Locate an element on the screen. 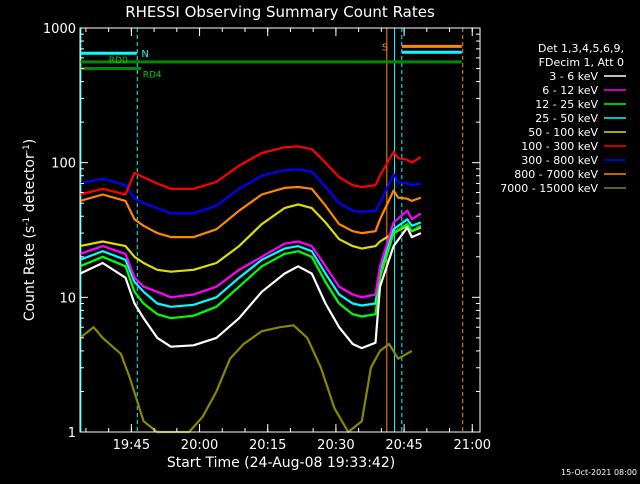 The height and width of the screenshot is (484, 640). x-tick-label-1: 20:00 is located at coordinates (199, 445).